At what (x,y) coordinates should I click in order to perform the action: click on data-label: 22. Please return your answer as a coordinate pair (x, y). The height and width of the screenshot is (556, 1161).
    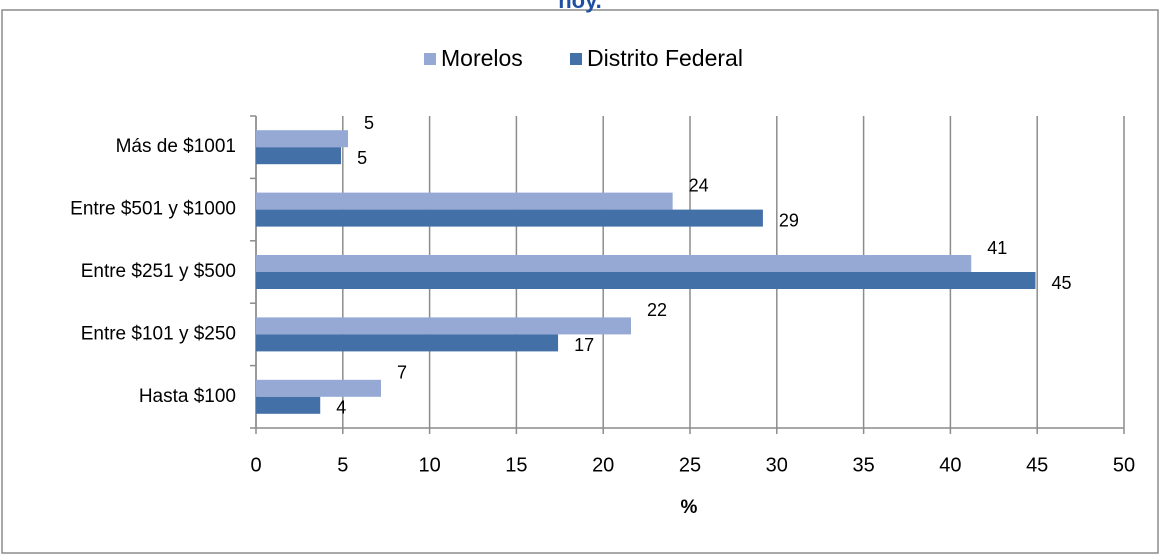
    Looking at the image, I should click on (657, 310).